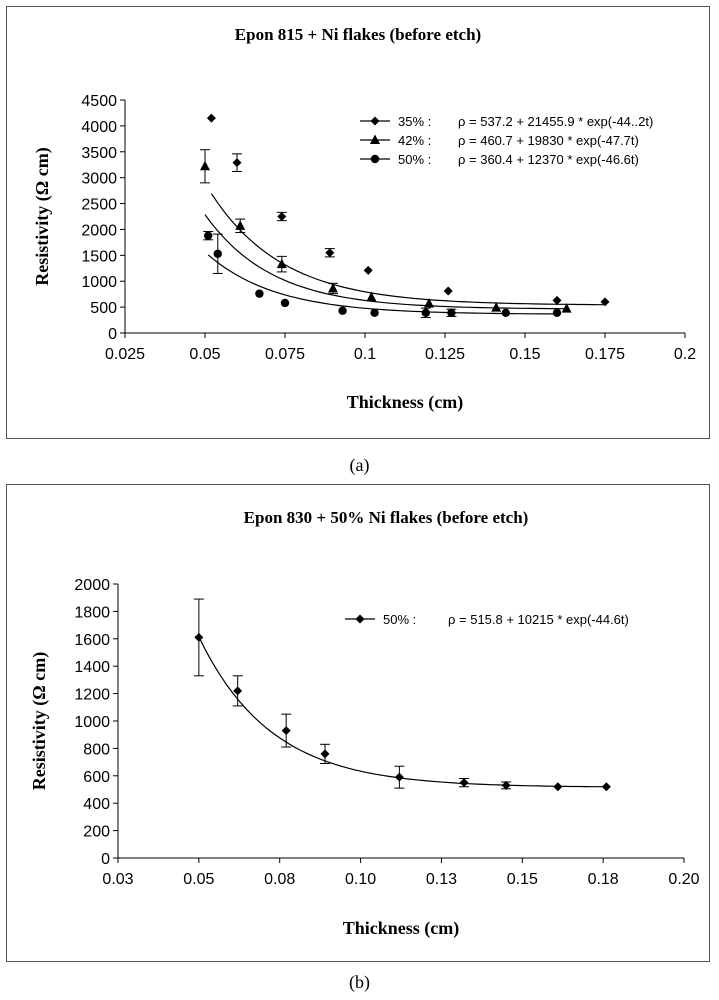  I want to click on y-tick-label: 1500, so click(99, 256).